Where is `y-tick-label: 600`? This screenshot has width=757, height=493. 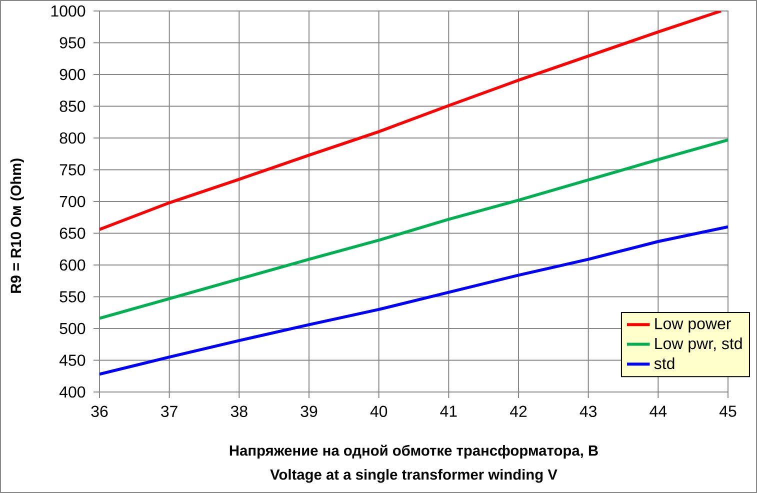
y-tick-label: 600 is located at coordinates (73, 265).